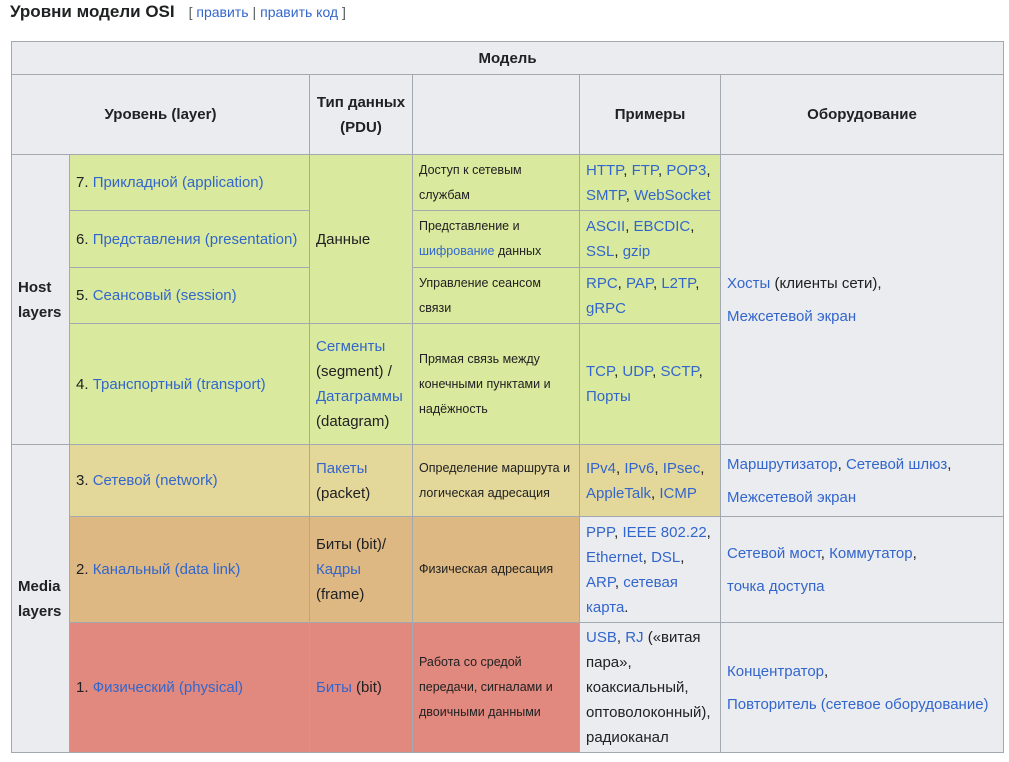 The width and height of the screenshot is (1009, 762). I want to click on pdu-text: (segment) /, so click(354, 371).